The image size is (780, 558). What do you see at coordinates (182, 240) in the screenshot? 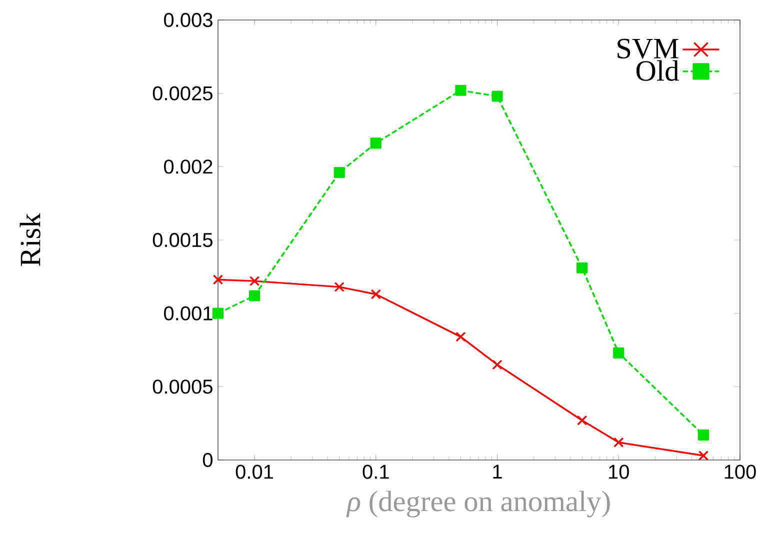
I see `y-tick-label: 0.0015` at bounding box center [182, 240].